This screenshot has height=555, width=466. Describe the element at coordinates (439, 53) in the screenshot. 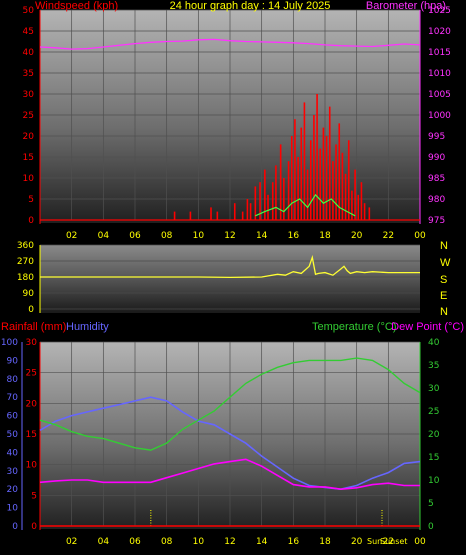

I see `p1-right-tick-label: 1015` at that location.